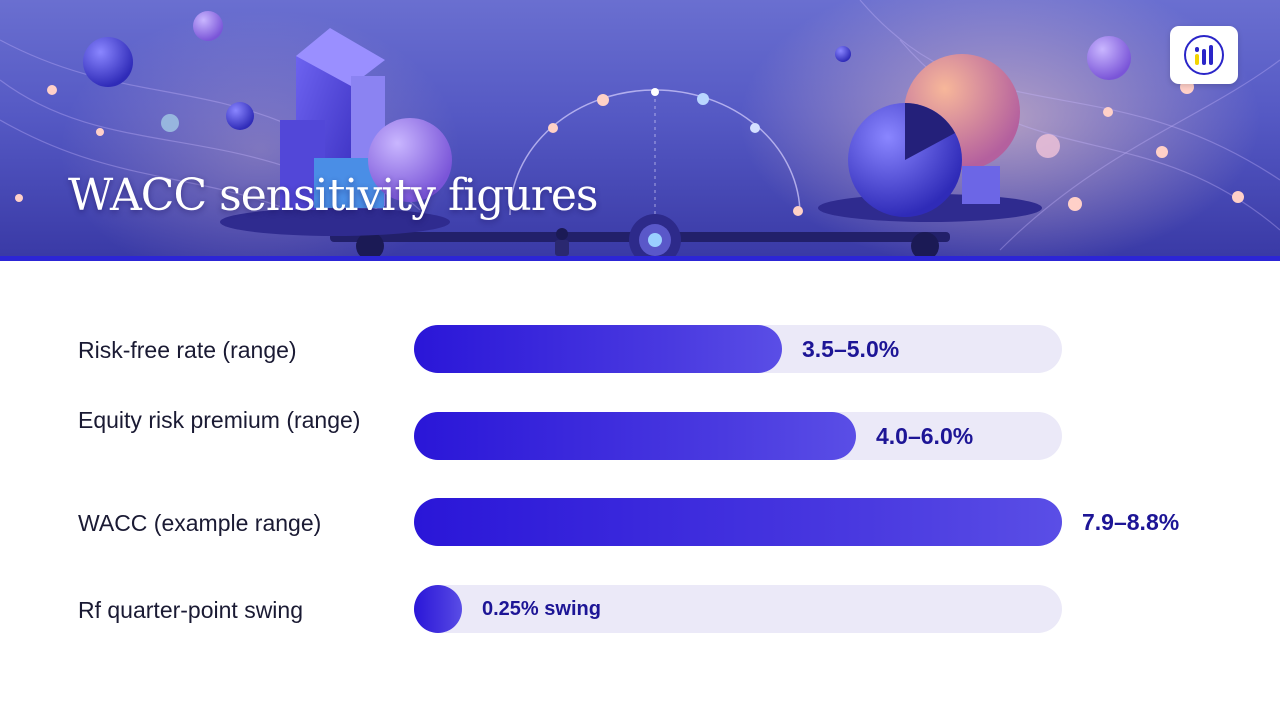 This screenshot has width=1280, height=720. What do you see at coordinates (851, 349) in the screenshot?
I see `bar-value-label: 3.5–5.0%` at bounding box center [851, 349].